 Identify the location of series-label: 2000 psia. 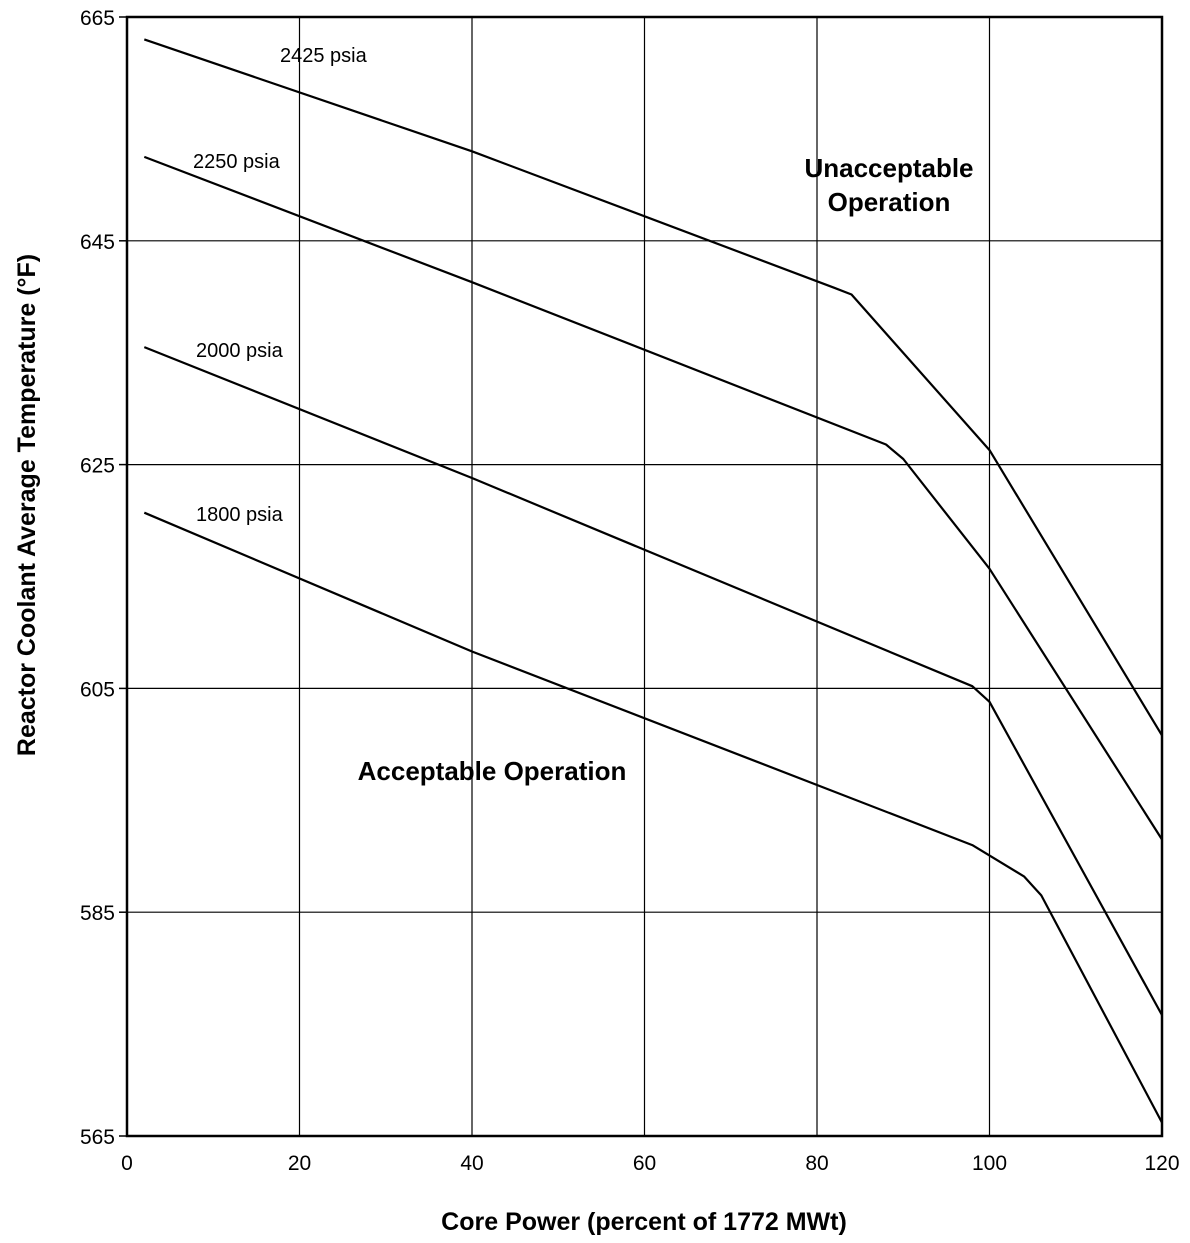
(240, 351).